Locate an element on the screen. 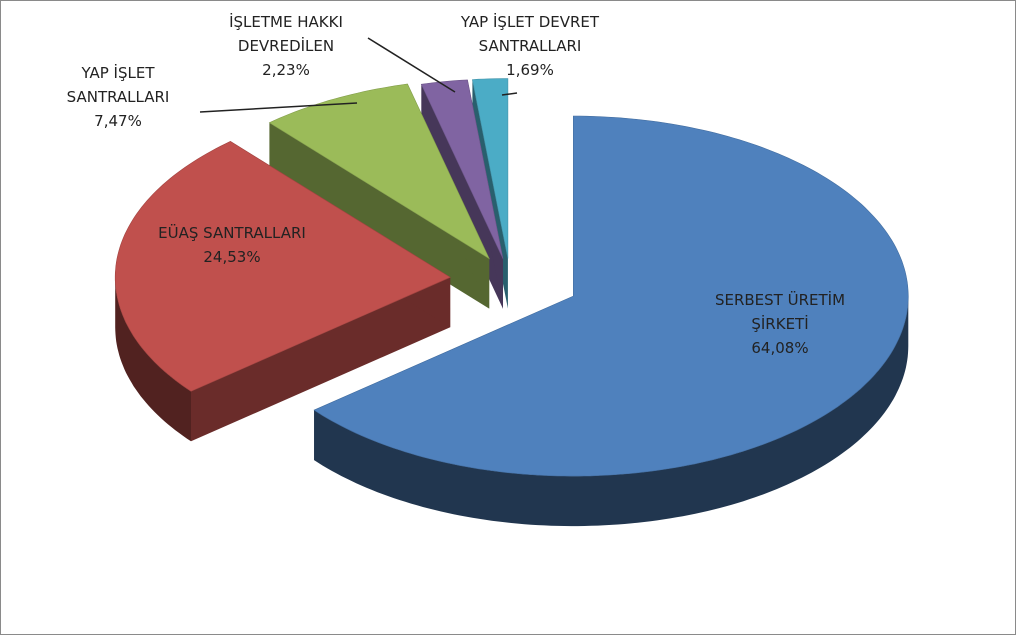 Image resolution: width=1016 pixels, height=635 pixels. category-label: EÜAŞ SANTRALLARI is located at coordinates (232, 232).